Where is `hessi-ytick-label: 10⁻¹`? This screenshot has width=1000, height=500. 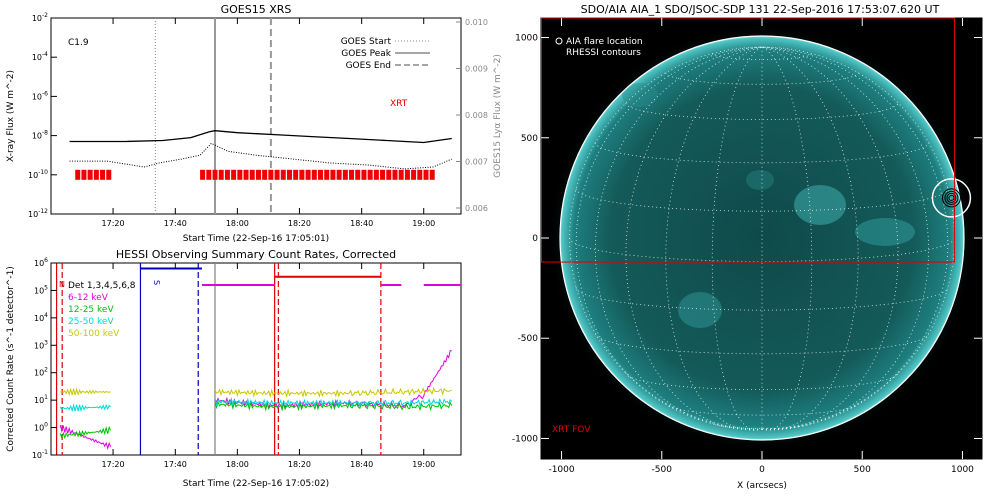 hessi-ytick-label: 10⁻¹ is located at coordinates (40, 454).